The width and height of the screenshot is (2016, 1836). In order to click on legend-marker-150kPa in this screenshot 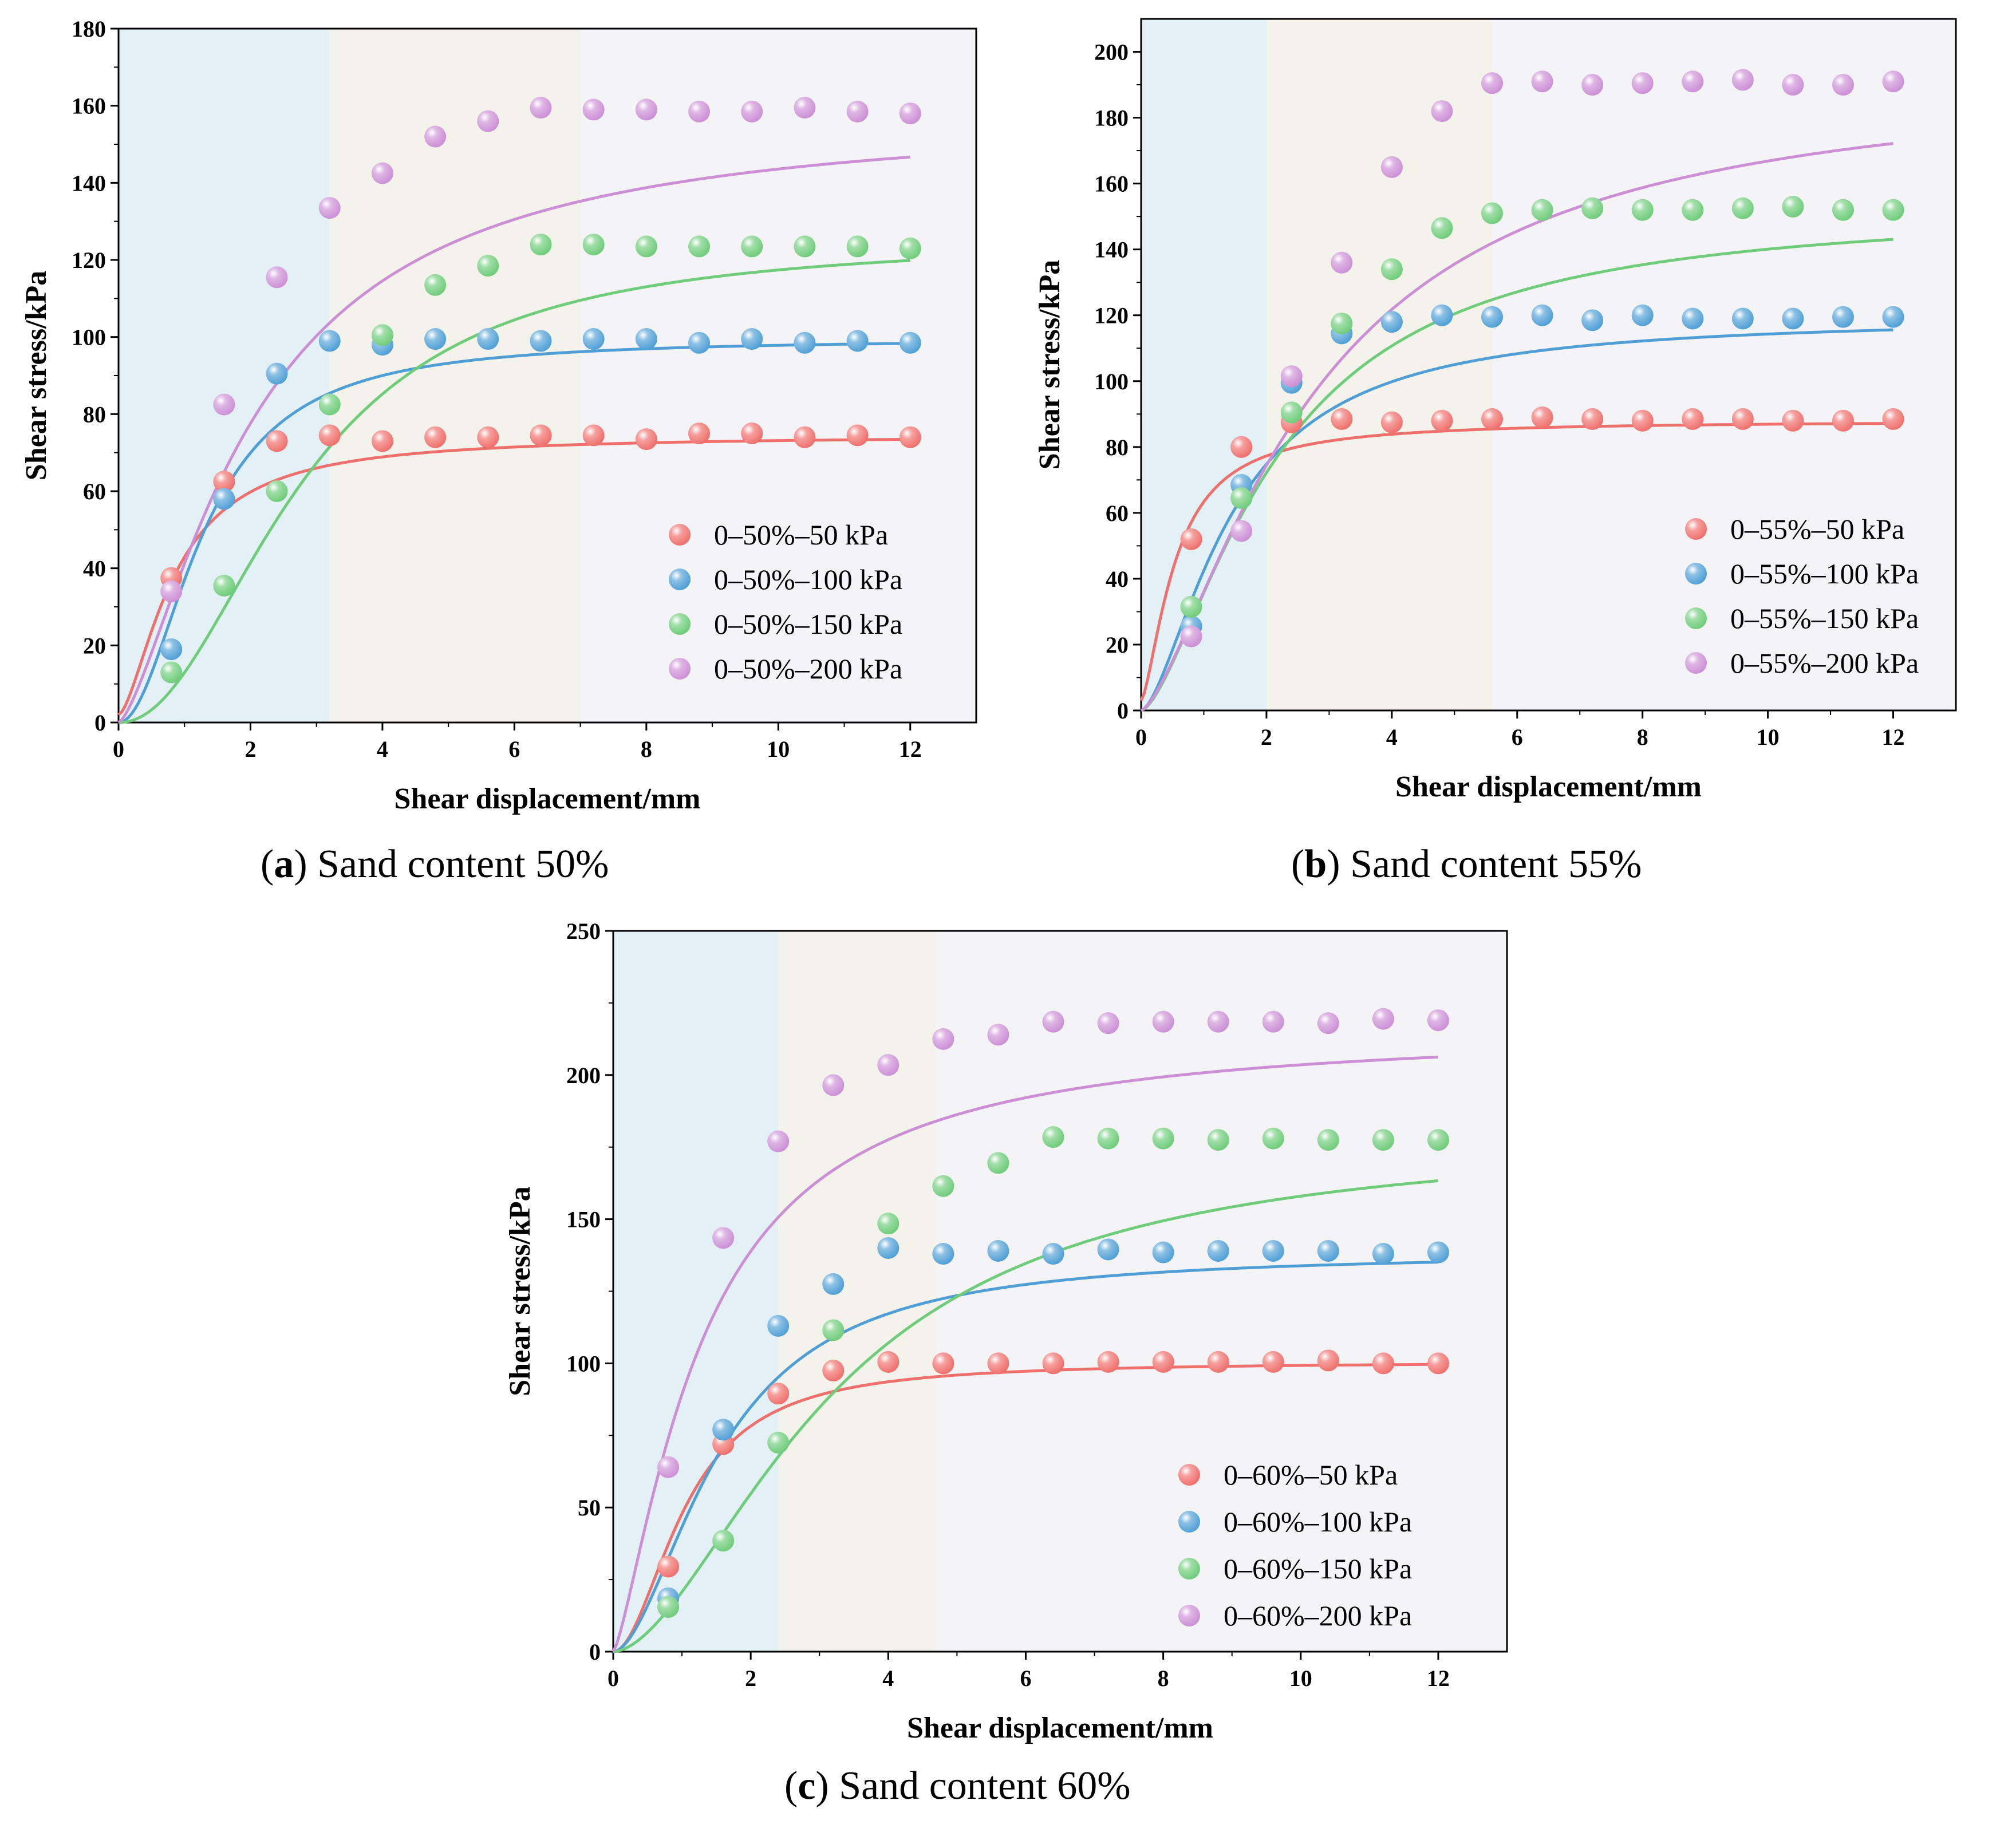, I will do `click(1696, 618)`.